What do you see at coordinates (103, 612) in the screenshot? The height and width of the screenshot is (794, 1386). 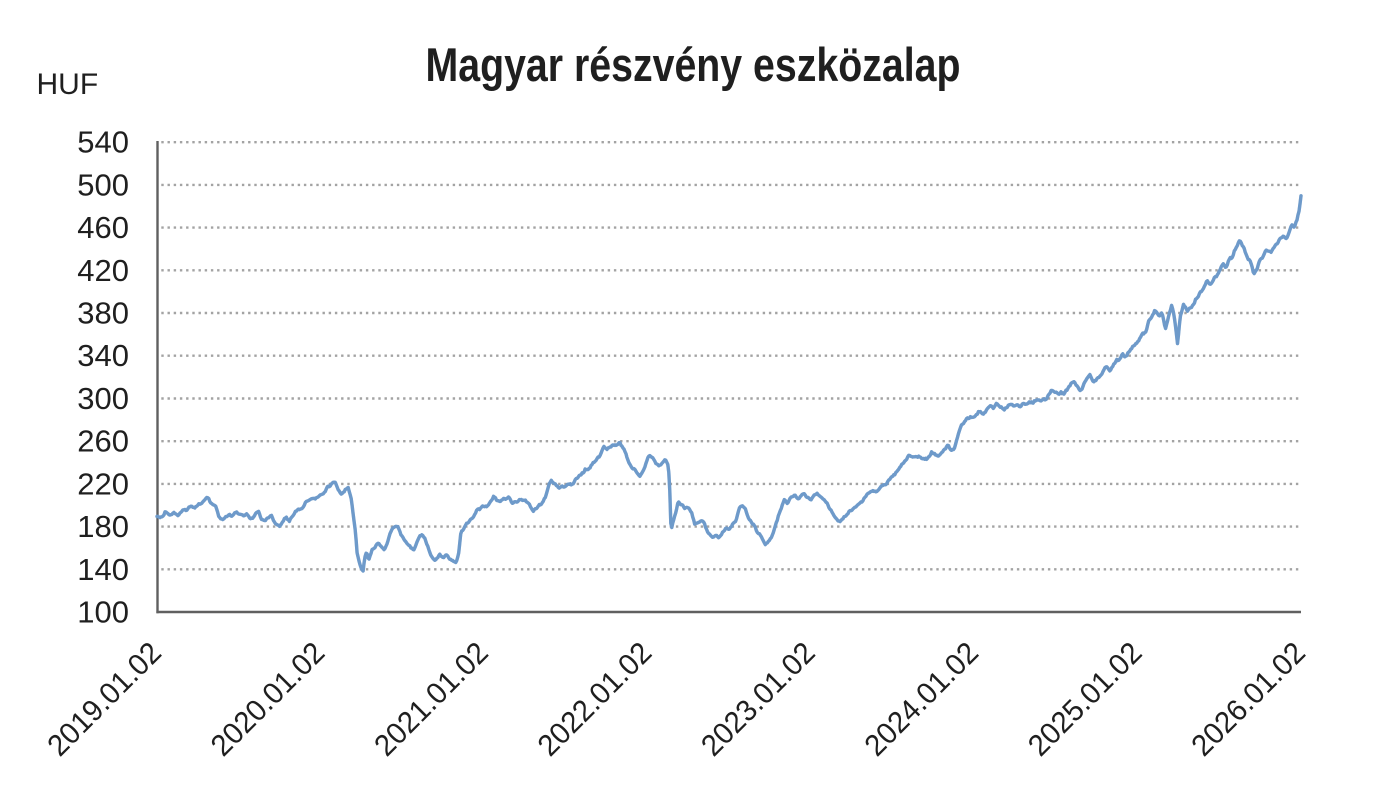 I see `svg-text: 100` at bounding box center [103, 612].